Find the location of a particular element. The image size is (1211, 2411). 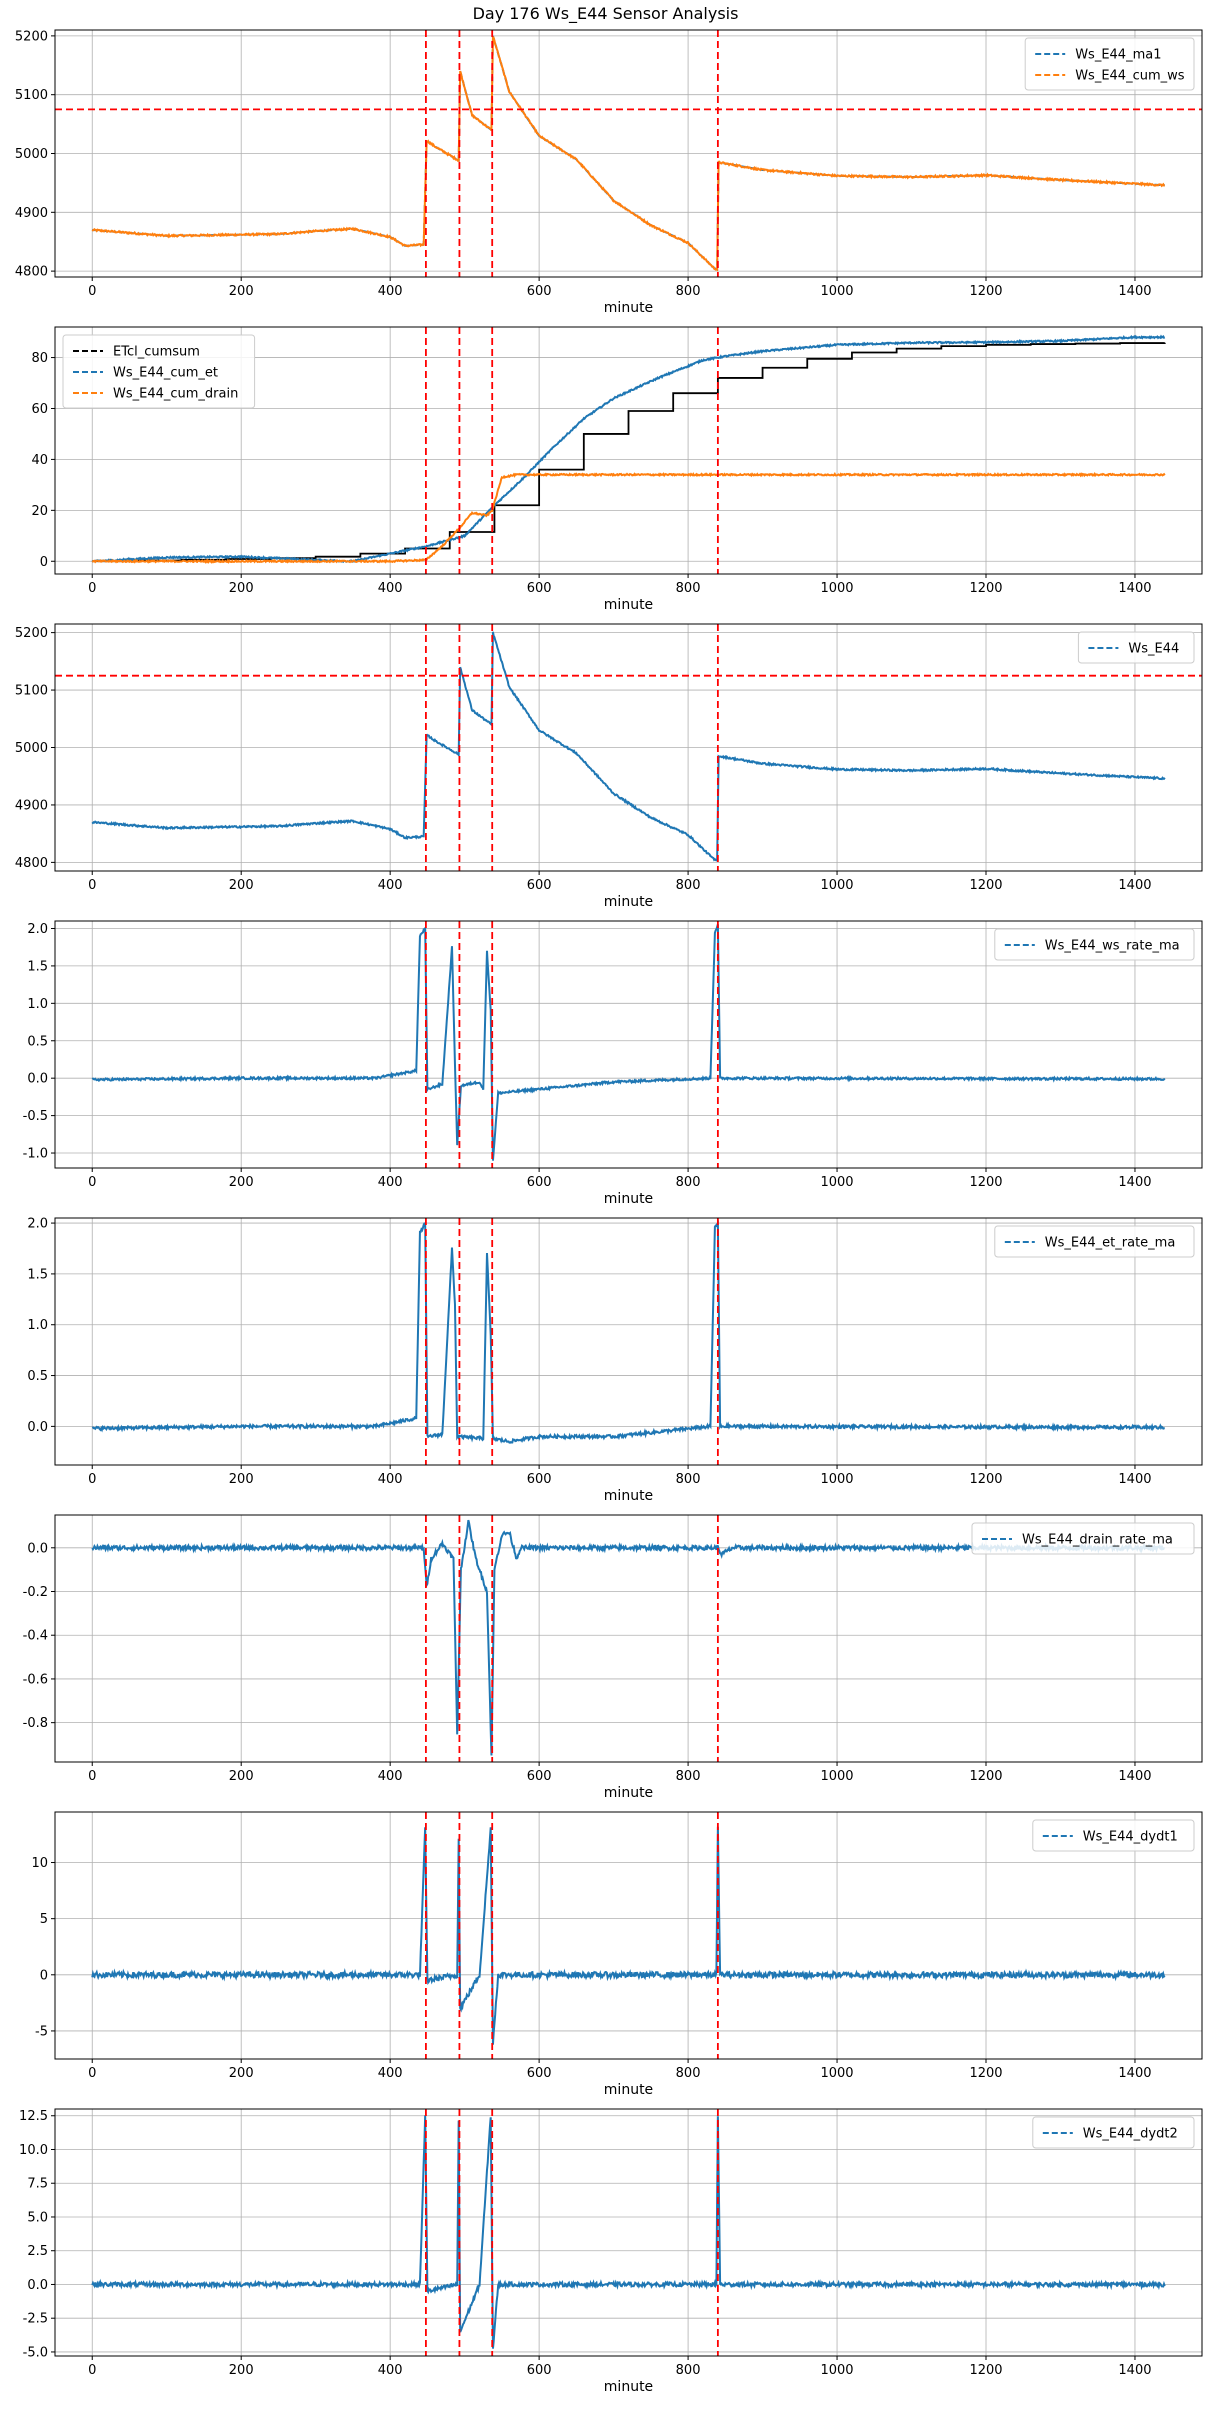

y-tick-label: 10 is located at coordinates (39, 1863).